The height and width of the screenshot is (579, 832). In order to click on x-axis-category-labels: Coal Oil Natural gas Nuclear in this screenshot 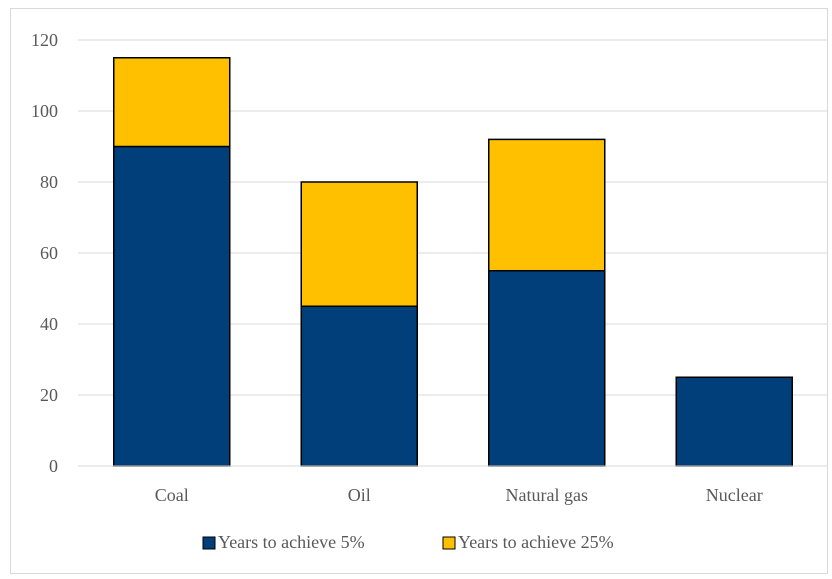, I will do `click(459, 495)`.